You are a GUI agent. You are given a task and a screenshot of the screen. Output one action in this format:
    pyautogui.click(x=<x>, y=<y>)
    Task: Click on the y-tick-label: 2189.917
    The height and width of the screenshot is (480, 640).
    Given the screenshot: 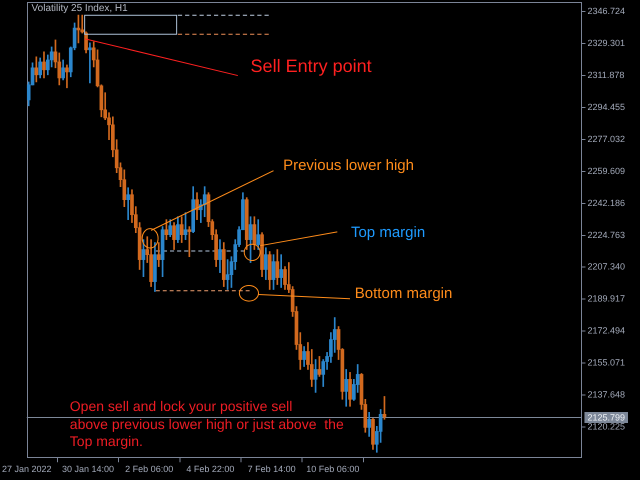 What is the action you would take?
    pyautogui.click(x=606, y=299)
    